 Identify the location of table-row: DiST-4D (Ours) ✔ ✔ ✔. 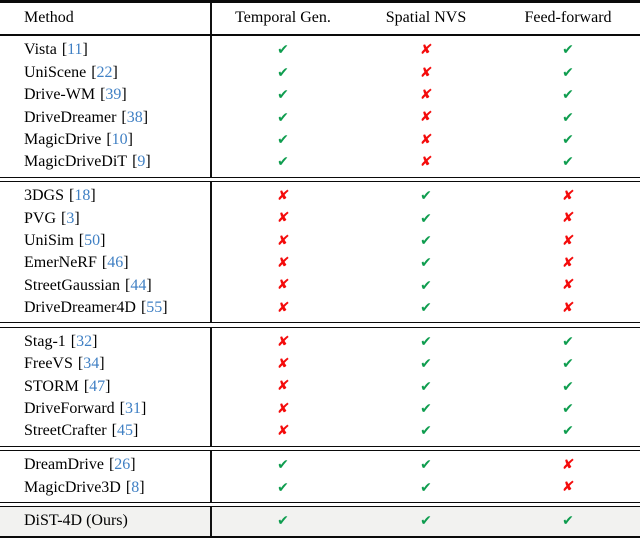
(320, 521).